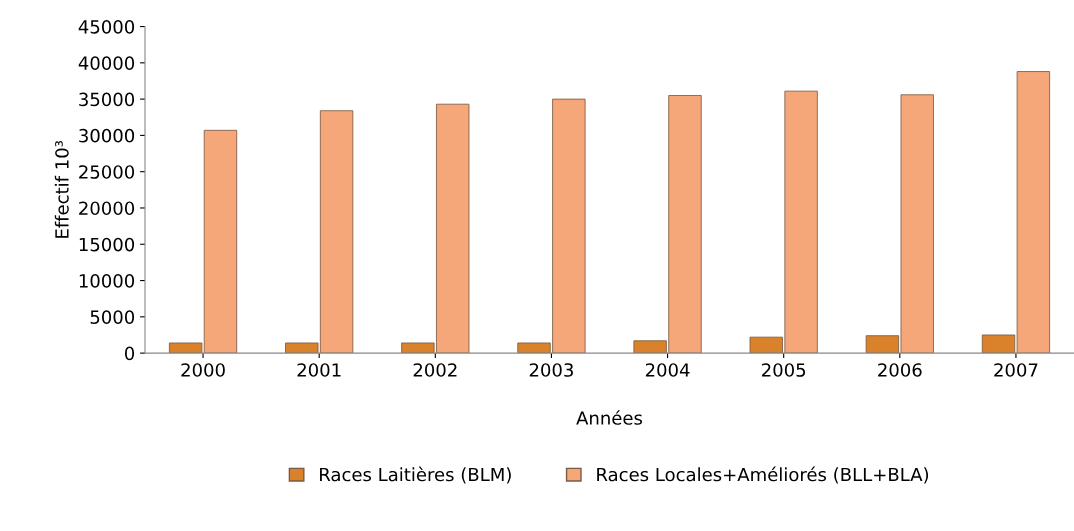  What do you see at coordinates (763, 475) in the screenshot?
I see `legend-label: Races Locales+Améliorés (BLL+BLA)` at bounding box center [763, 475].